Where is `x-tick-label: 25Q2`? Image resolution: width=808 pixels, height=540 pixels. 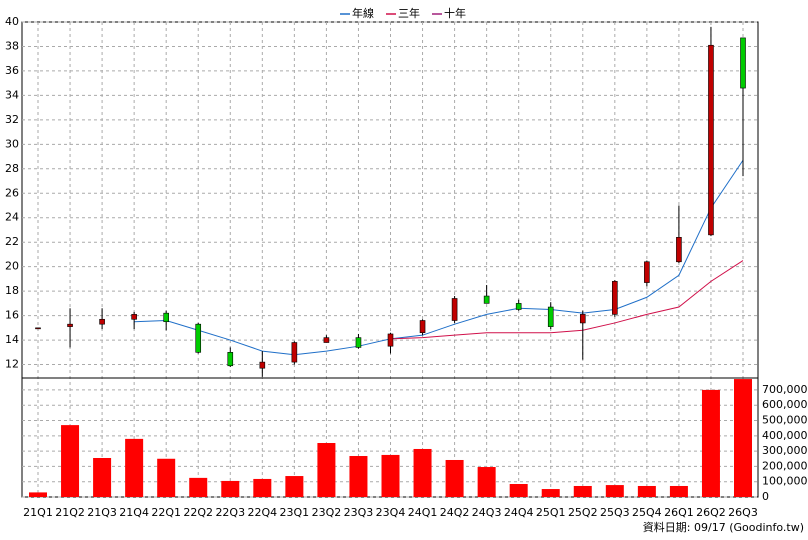 x-tick-label: 25Q2 is located at coordinates (583, 512).